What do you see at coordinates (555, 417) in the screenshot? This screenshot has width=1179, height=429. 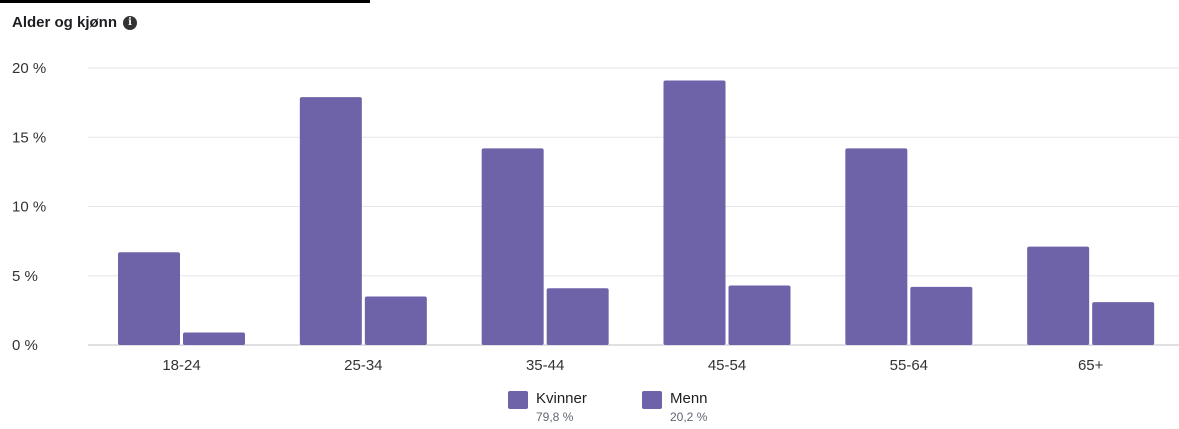 I see `legend-share-kvinner: 79,8 %` at bounding box center [555, 417].